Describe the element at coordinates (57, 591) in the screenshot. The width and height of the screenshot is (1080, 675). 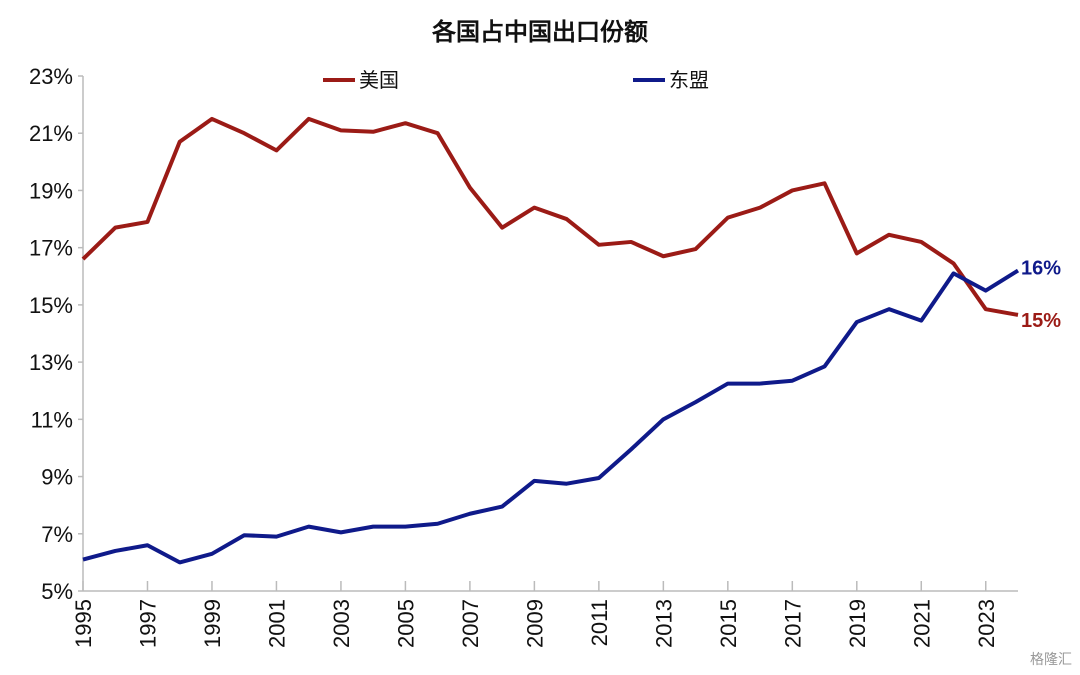
I see `y-tick-label: 5%` at that location.